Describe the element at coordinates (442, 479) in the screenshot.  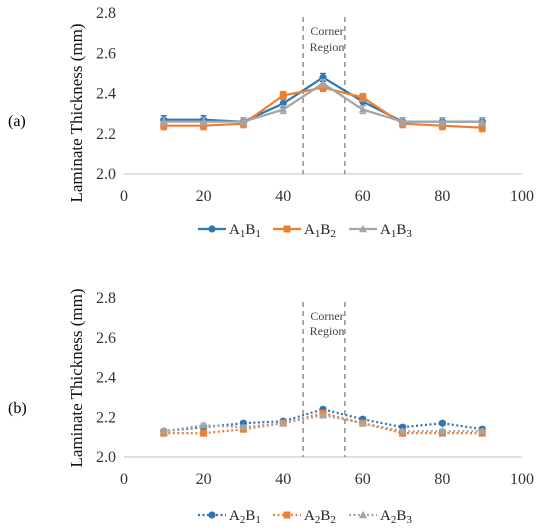
I see `x-tick-label-b: 80` at that location.